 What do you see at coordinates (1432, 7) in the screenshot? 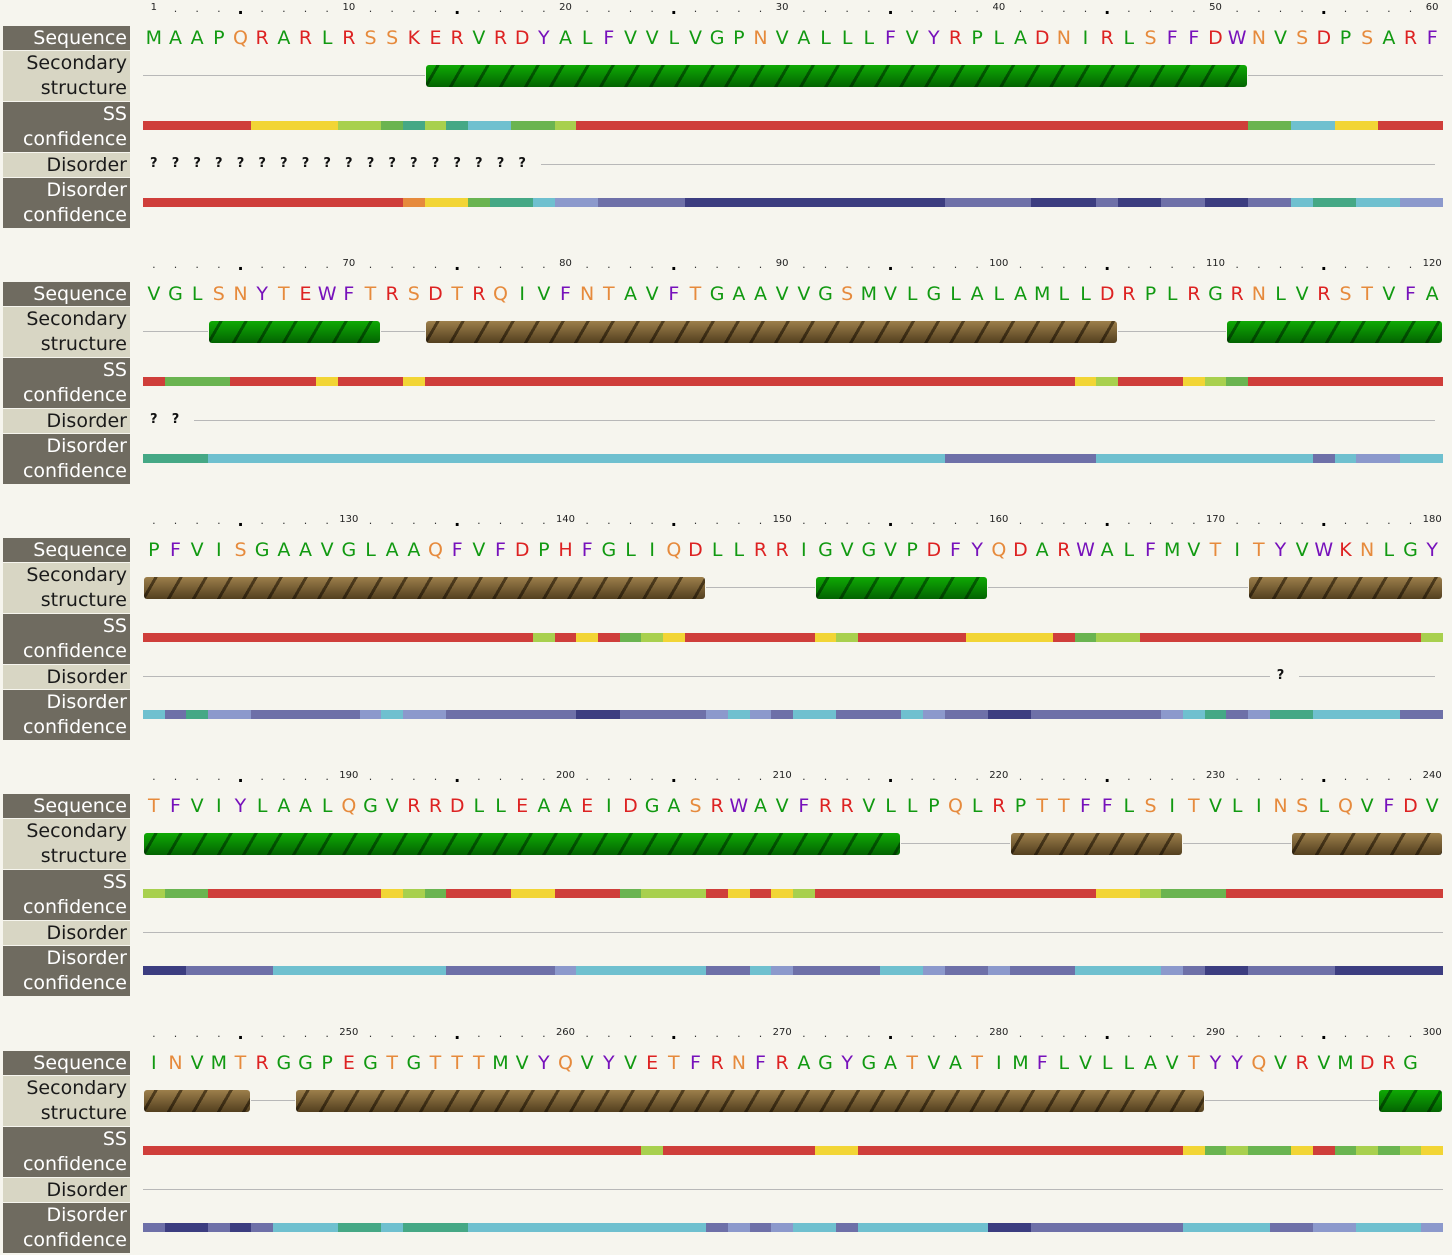
I see `ruler-tick: 60` at bounding box center [1432, 7].